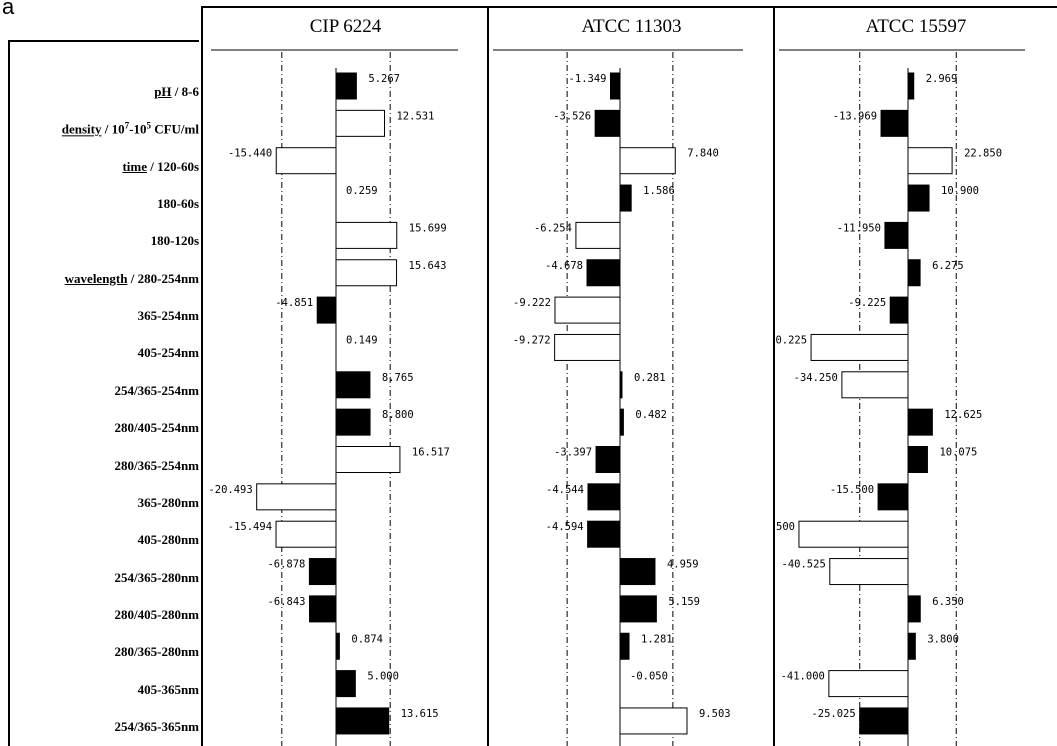 Image resolution: width=1057 pixels, height=746 pixels. What do you see at coordinates (649, 677) in the screenshot?
I see `data-label: -0.050` at bounding box center [649, 677].